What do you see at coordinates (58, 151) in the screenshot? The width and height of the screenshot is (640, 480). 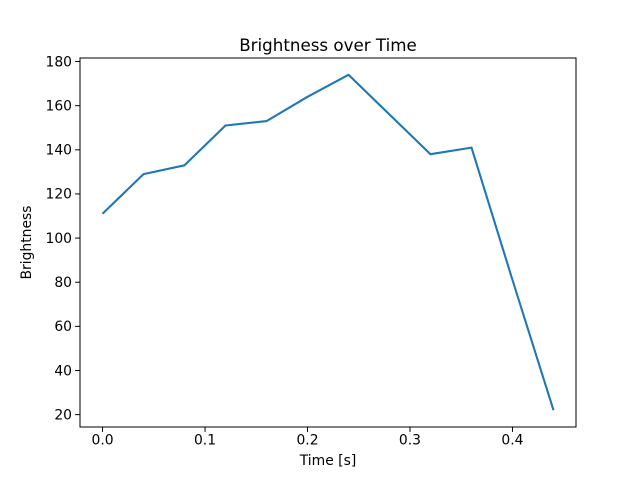 I see `y-tick-label: 140` at bounding box center [58, 151].